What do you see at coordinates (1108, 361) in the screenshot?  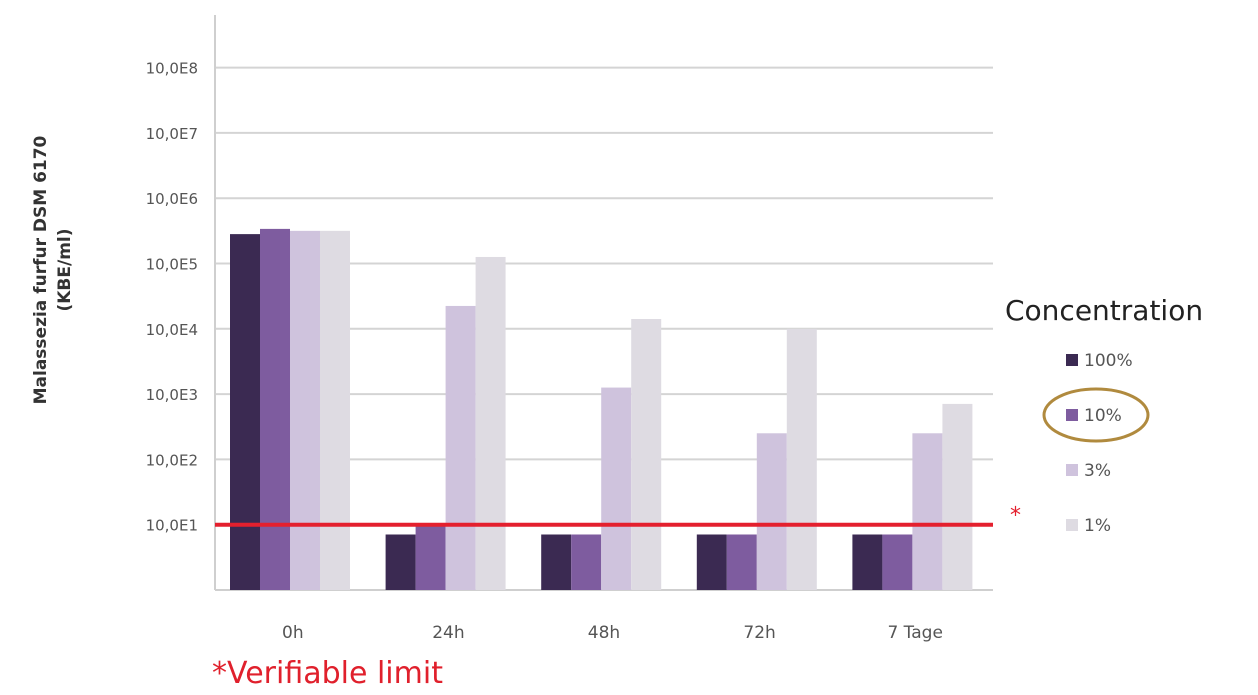 I see `legend-label: 100%` at bounding box center [1108, 361].